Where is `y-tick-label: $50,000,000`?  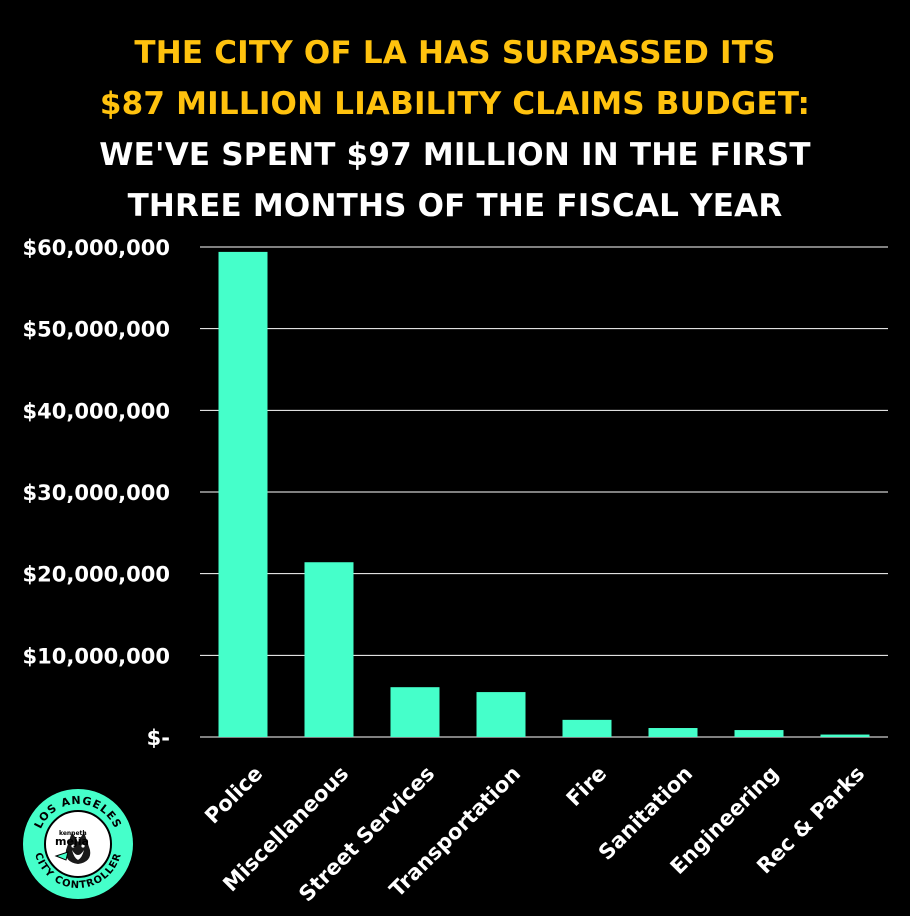 y-tick-label: $50,000,000 is located at coordinates (96, 330).